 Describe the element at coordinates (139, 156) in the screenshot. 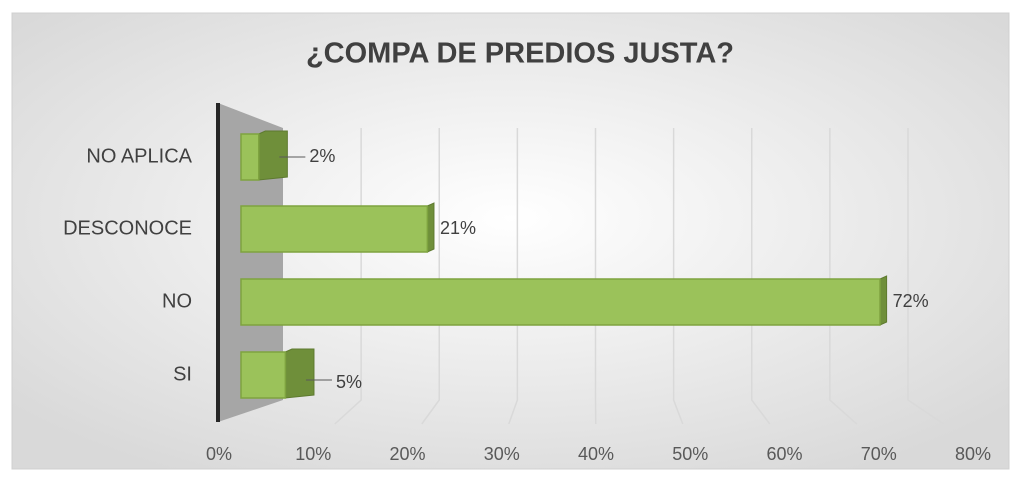

I see `y-tick-label: NO APLICA` at that location.